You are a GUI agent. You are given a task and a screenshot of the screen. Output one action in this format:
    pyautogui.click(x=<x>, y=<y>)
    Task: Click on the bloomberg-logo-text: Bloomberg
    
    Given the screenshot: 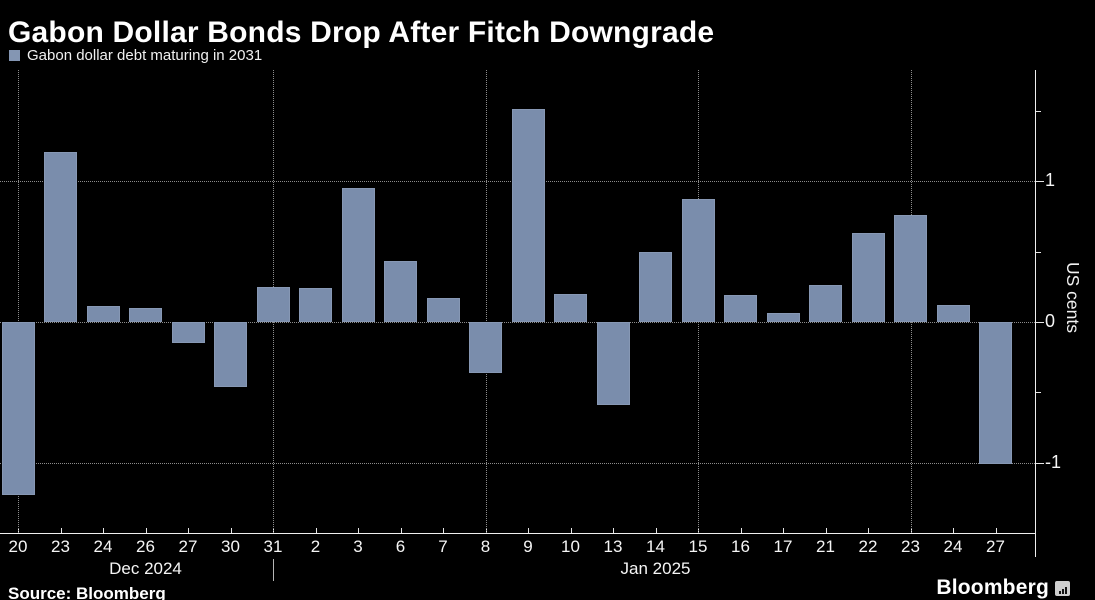 What is the action you would take?
    pyautogui.click(x=992, y=587)
    